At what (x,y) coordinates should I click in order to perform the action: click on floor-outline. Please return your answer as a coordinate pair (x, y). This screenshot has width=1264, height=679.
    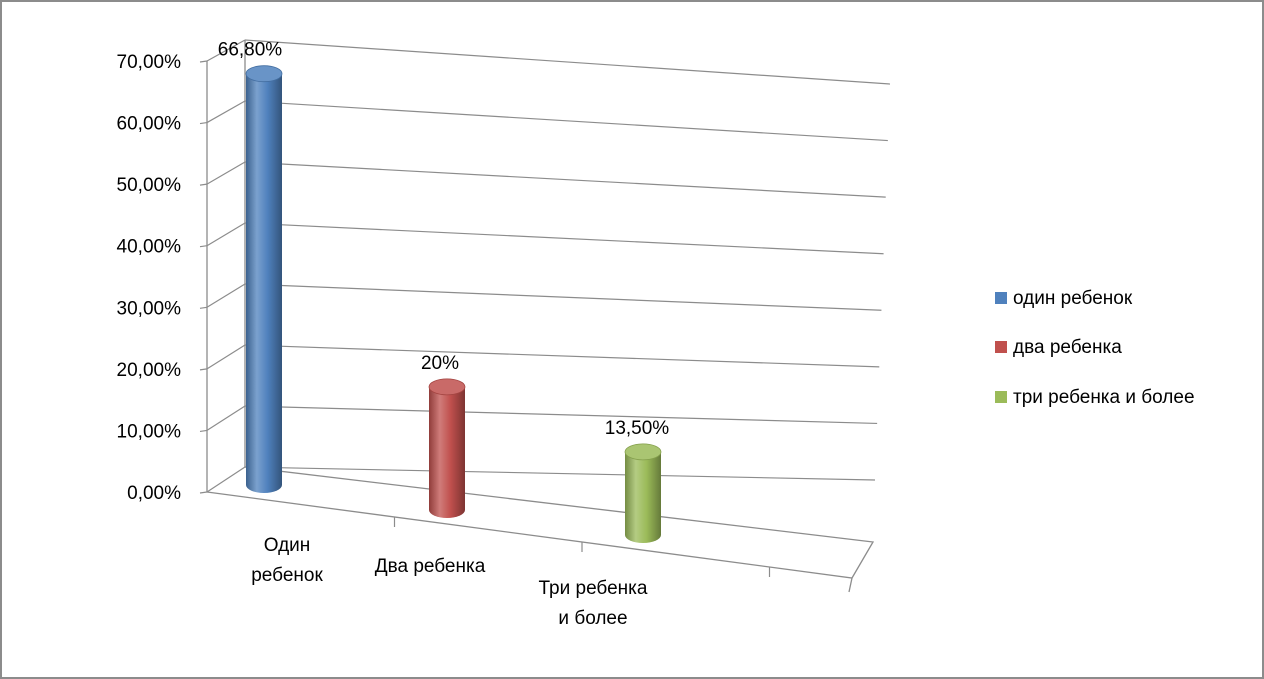
    Looking at the image, I should click on (540, 522).